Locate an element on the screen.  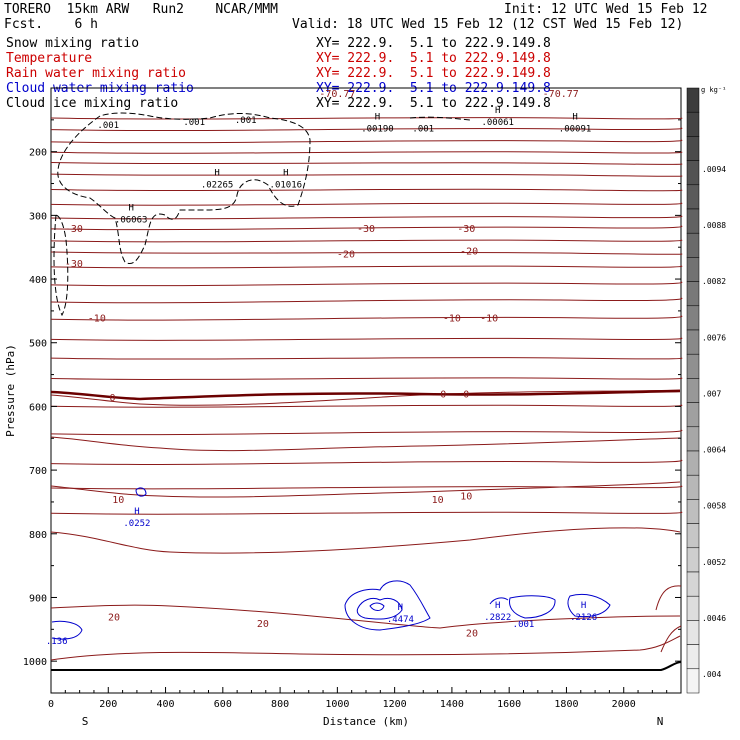
snow-value-label: .001 is located at coordinates (108, 126).